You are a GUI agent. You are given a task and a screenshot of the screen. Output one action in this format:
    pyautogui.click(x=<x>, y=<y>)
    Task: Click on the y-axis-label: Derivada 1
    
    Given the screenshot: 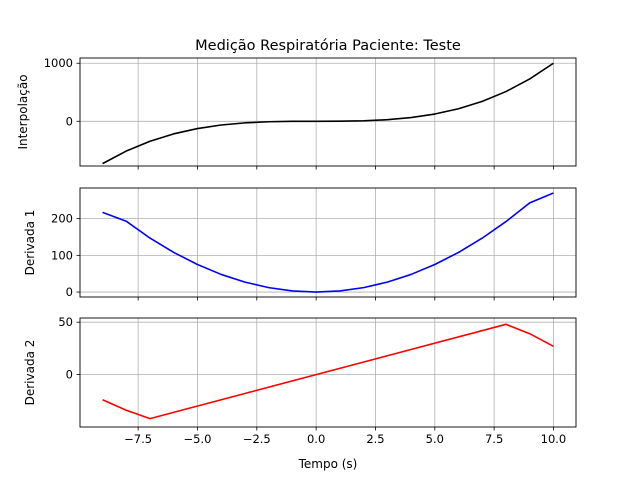 What is the action you would take?
    pyautogui.click(x=30, y=243)
    